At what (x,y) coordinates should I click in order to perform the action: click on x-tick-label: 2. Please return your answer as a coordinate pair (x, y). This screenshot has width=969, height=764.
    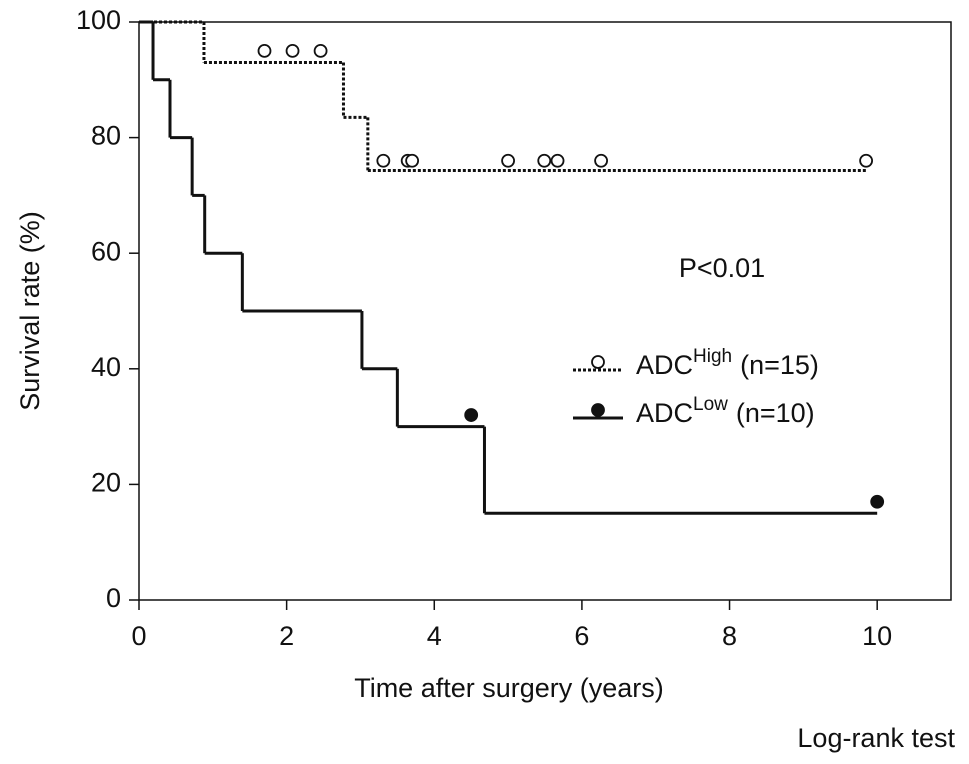
    Looking at the image, I should click on (286, 636).